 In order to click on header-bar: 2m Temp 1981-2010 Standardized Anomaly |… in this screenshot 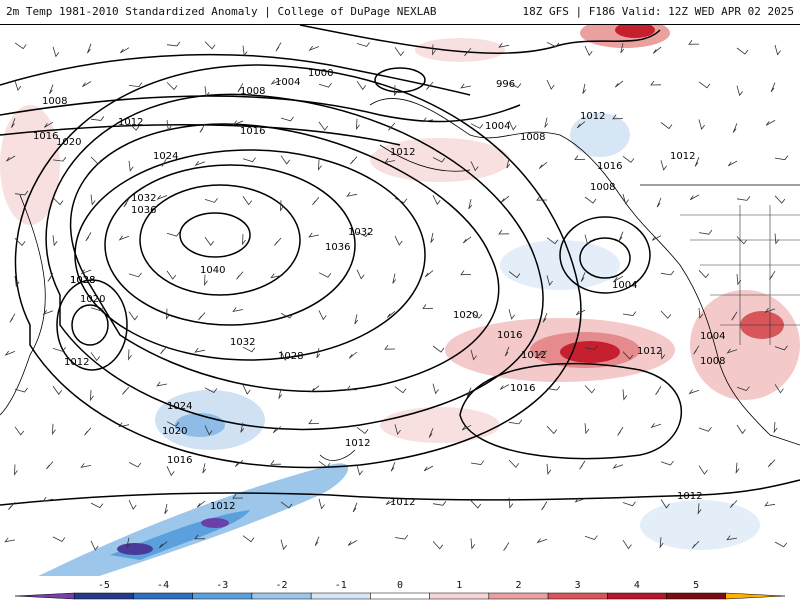, I will do `click(400, 12)`.